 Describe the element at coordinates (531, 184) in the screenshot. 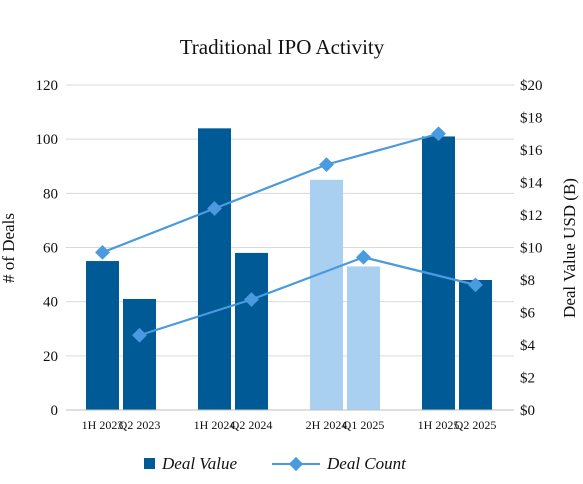

I see `right-tick-label: $14` at that location.